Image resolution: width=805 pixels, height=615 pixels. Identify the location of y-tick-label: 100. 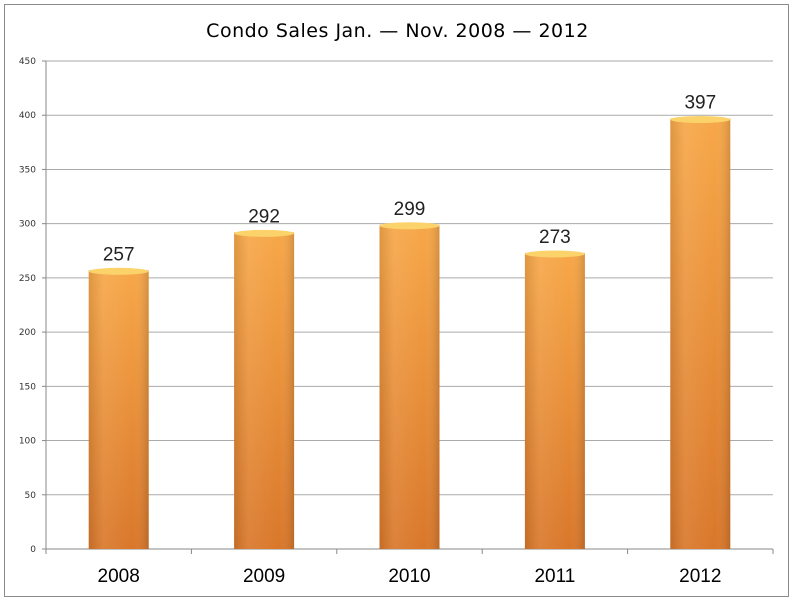
(27, 442).